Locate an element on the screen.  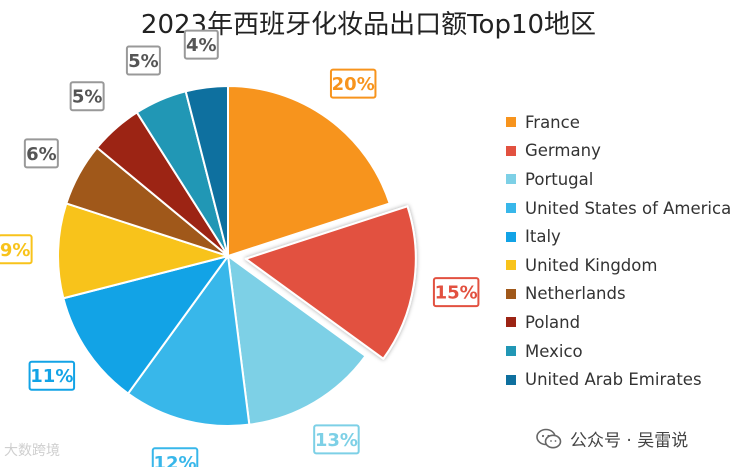
legend-label: Mexico is located at coordinates (554, 351).